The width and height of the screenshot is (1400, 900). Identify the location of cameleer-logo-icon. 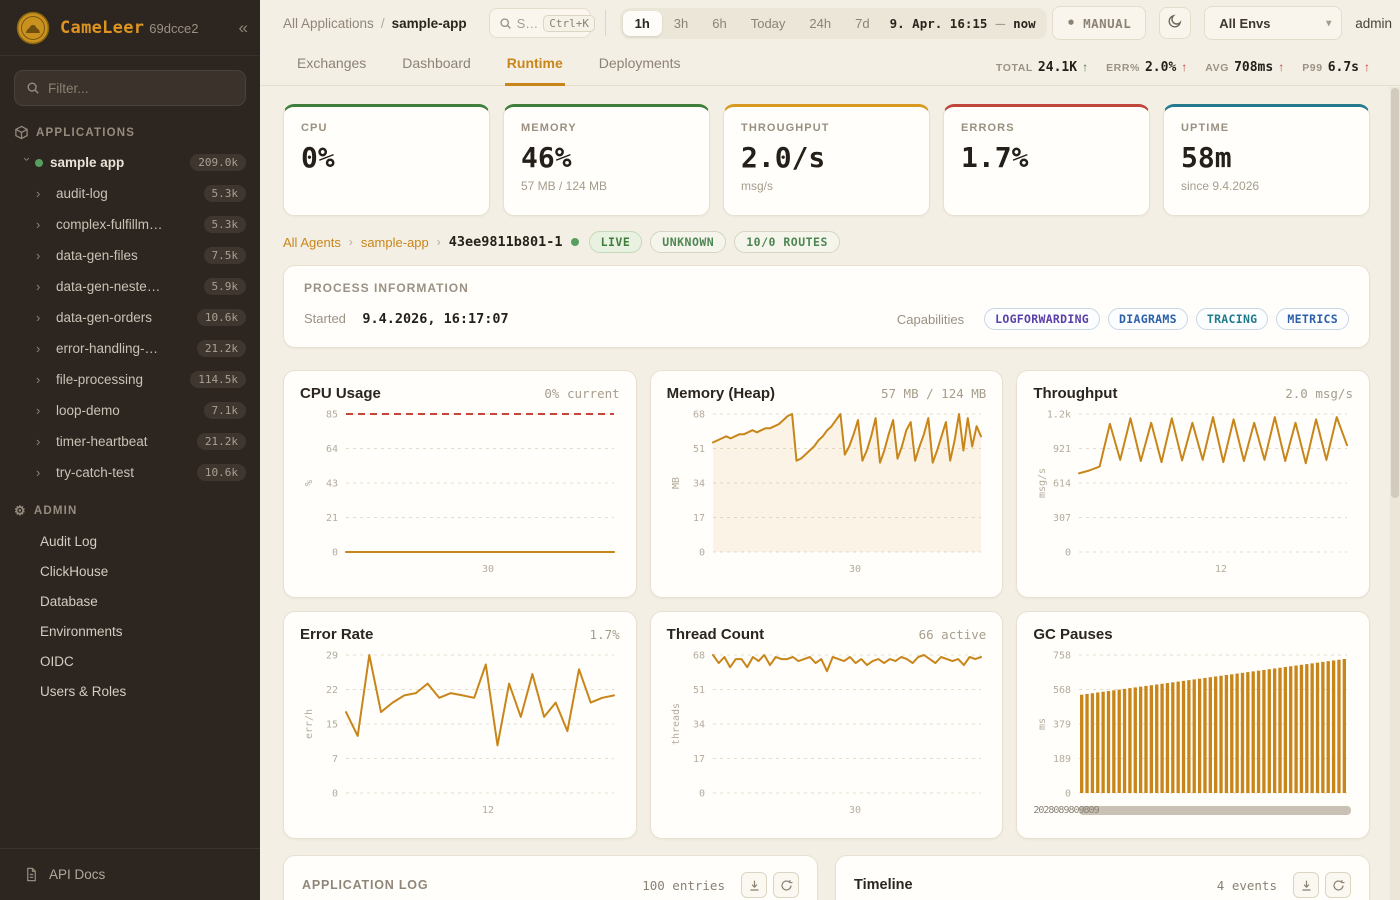
(33, 27).